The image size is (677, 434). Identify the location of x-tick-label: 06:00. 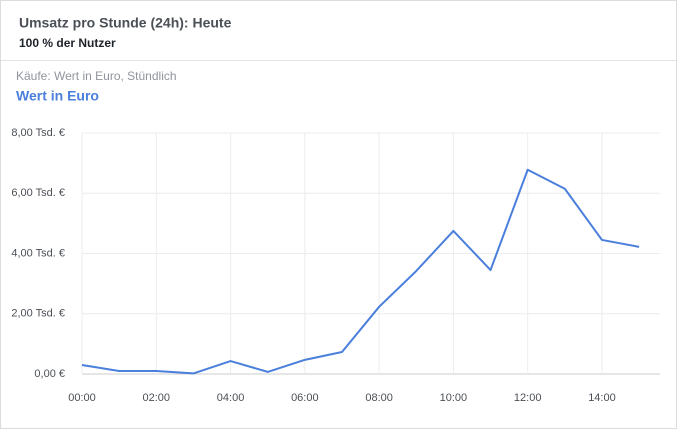
(305, 398).